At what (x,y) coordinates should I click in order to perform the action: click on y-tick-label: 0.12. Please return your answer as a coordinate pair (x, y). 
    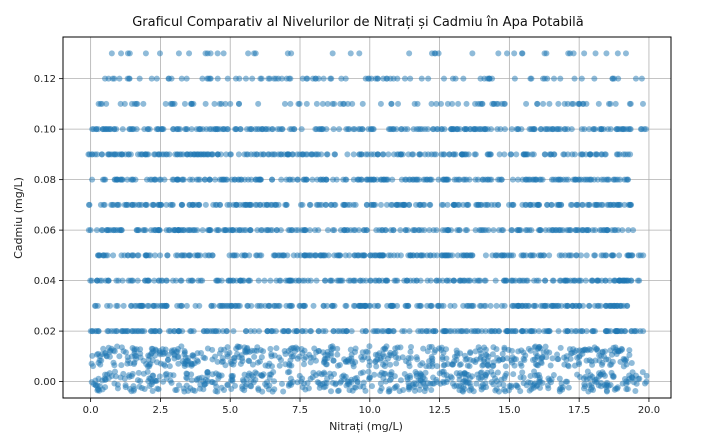
    Looking at the image, I should click on (45, 79).